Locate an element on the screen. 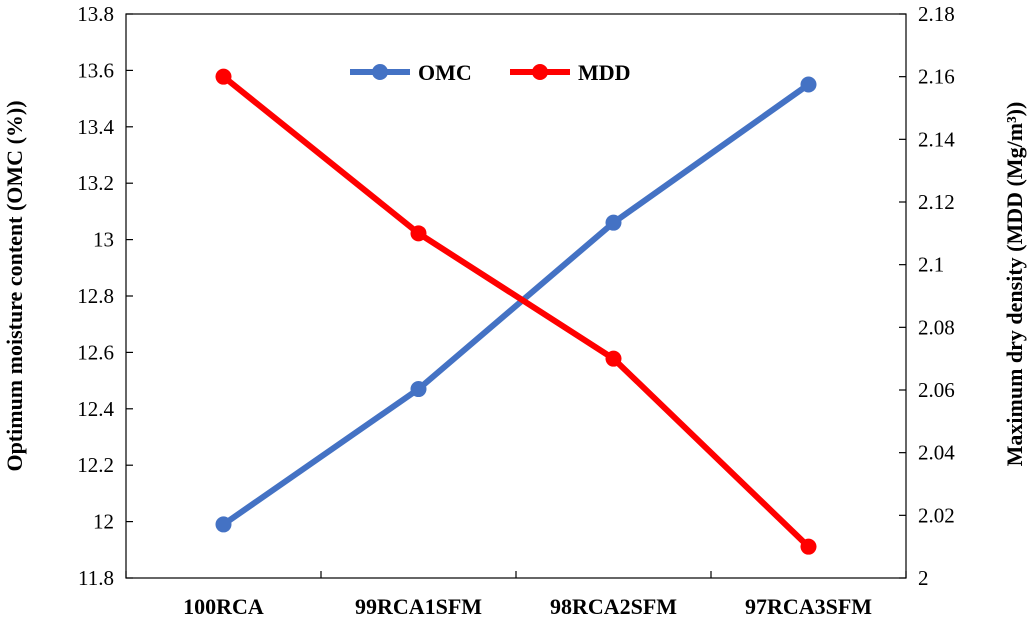 This screenshot has height=624, width=1034. y-right-tick-label: 2.06 is located at coordinates (936, 390).